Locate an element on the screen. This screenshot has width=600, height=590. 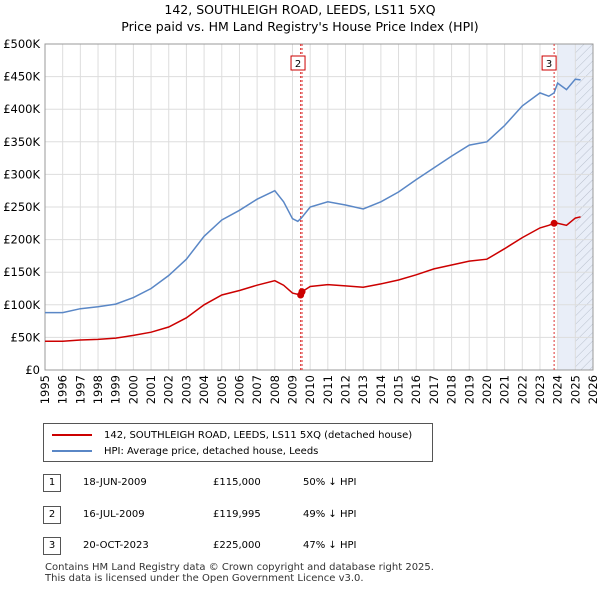
sale-marker-label: 2 is located at coordinates (298, 64).